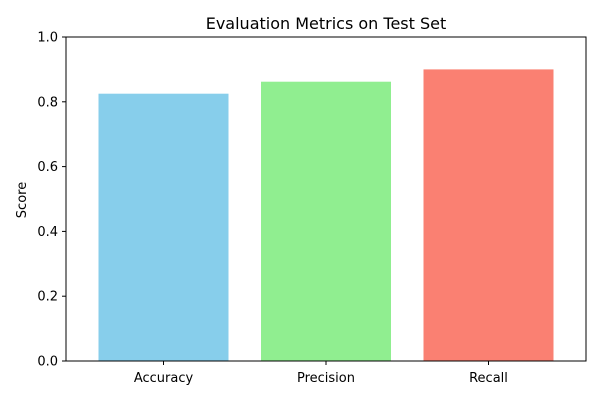  Describe the element at coordinates (47, 167) in the screenshot. I see `y-tick-label: 0.6` at that location.